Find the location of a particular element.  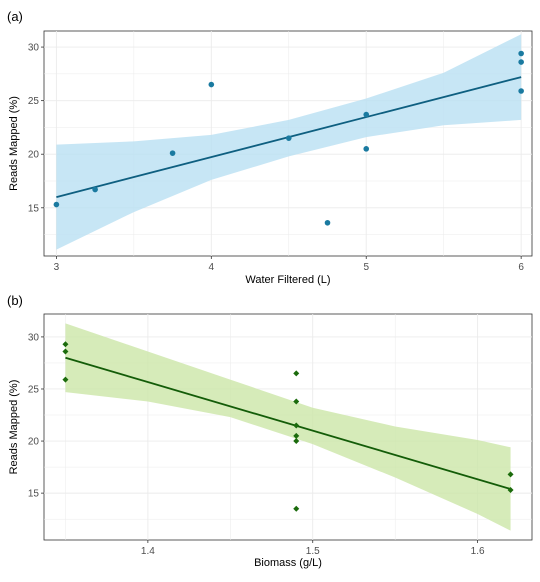

a-x-tick-label-3: 6 is located at coordinates (521, 267).